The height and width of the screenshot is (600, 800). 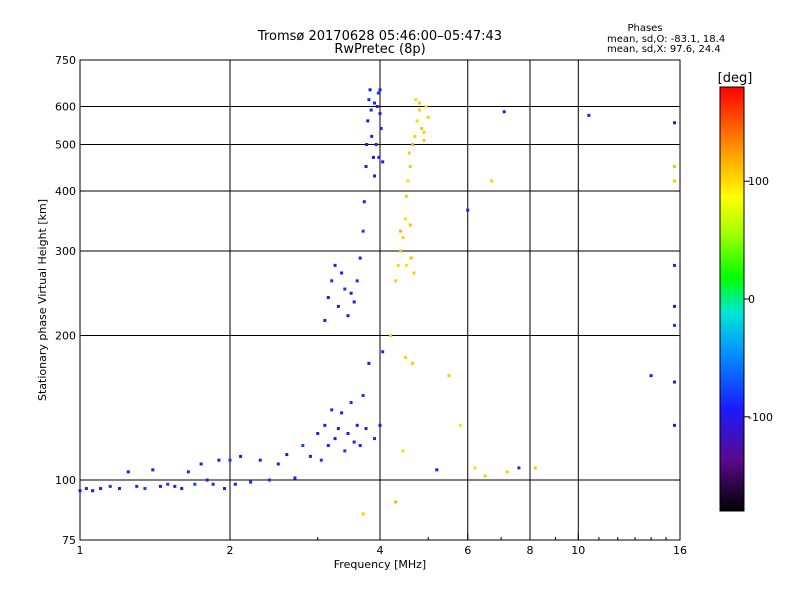 I want to click on x-tick-label: 10, so click(x=578, y=550).